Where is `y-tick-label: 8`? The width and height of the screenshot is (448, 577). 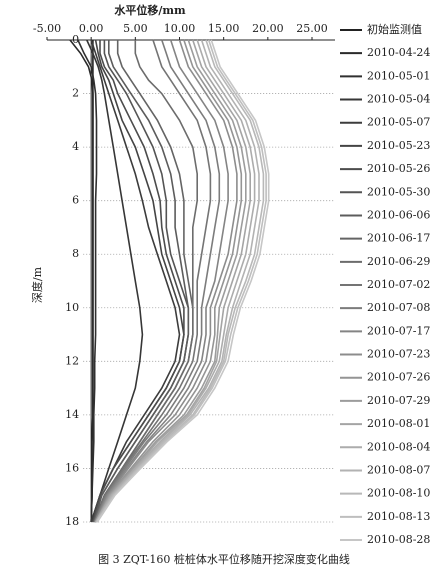 y-tick-label: 8 is located at coordinates (75, 253).